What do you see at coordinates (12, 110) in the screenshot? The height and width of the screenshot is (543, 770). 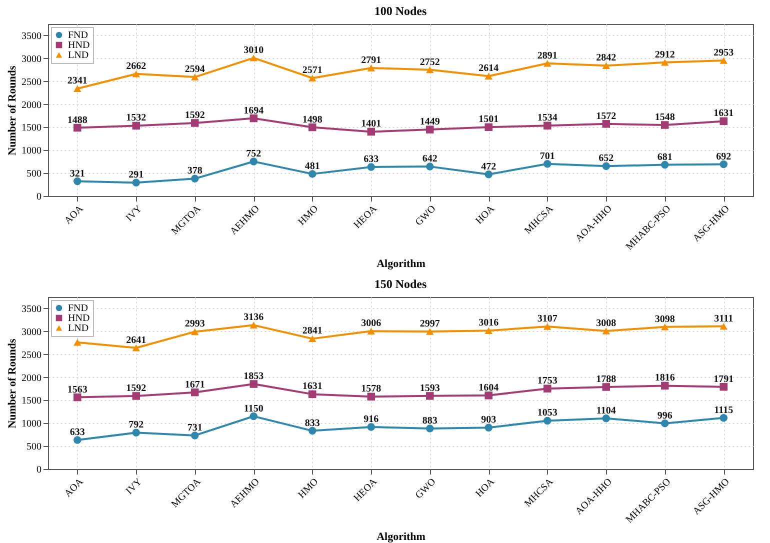 I see `y-axis-title: Number of Rounds` at bounding box center [12, 110].